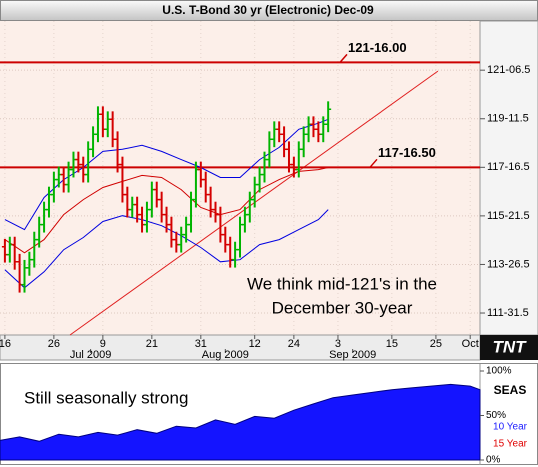 The height and width of the screenshot is (467, 538). I want to click on legend-entry: 10 Year, so click(510, 427).